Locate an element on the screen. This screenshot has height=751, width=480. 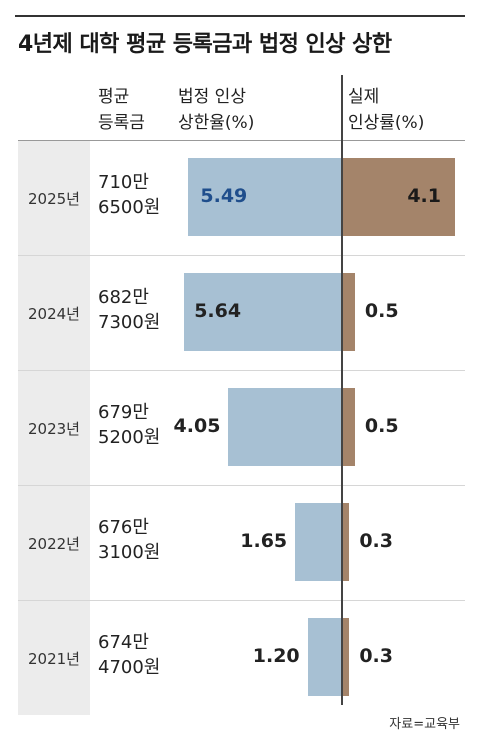
cap-value-2024: 5.64 is located at coordinates (218, 311).